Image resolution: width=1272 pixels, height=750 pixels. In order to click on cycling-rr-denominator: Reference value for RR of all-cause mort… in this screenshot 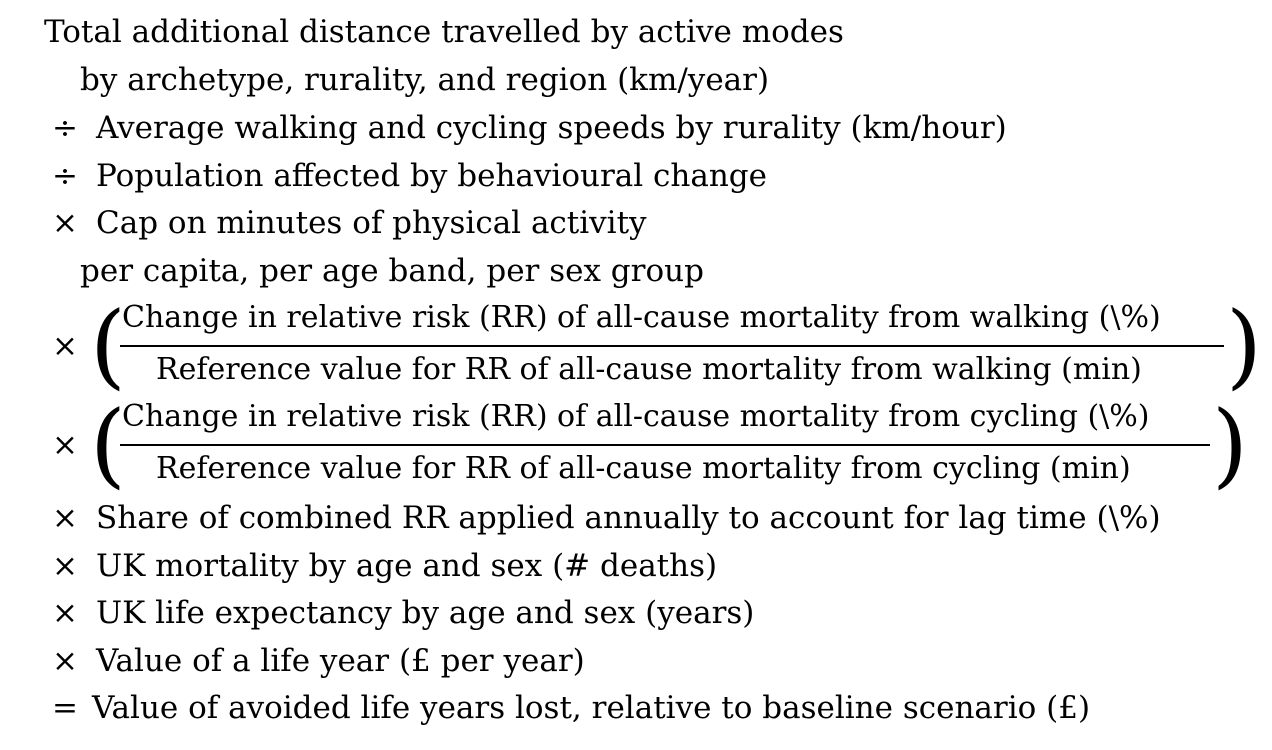, I will do `click(643, 468)`.